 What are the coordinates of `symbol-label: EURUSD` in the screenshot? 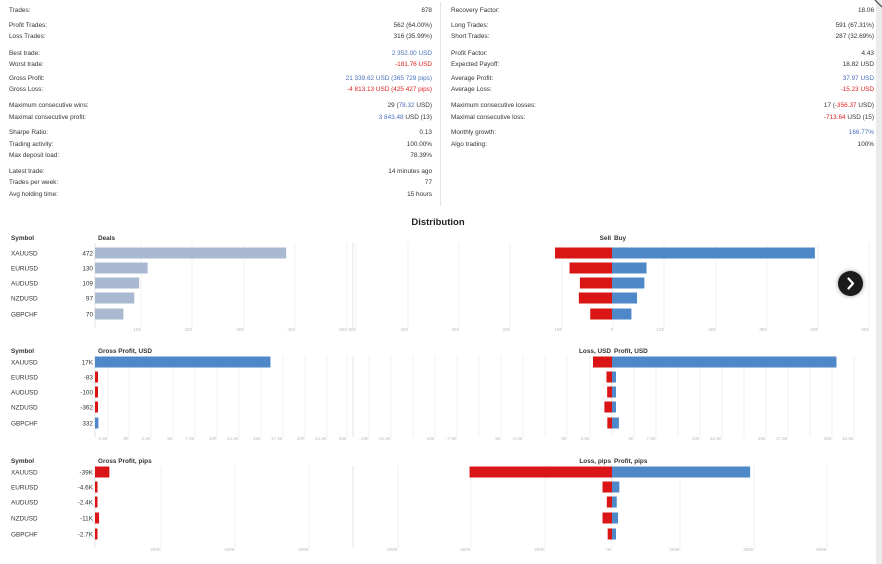 It's located at (24, 268).